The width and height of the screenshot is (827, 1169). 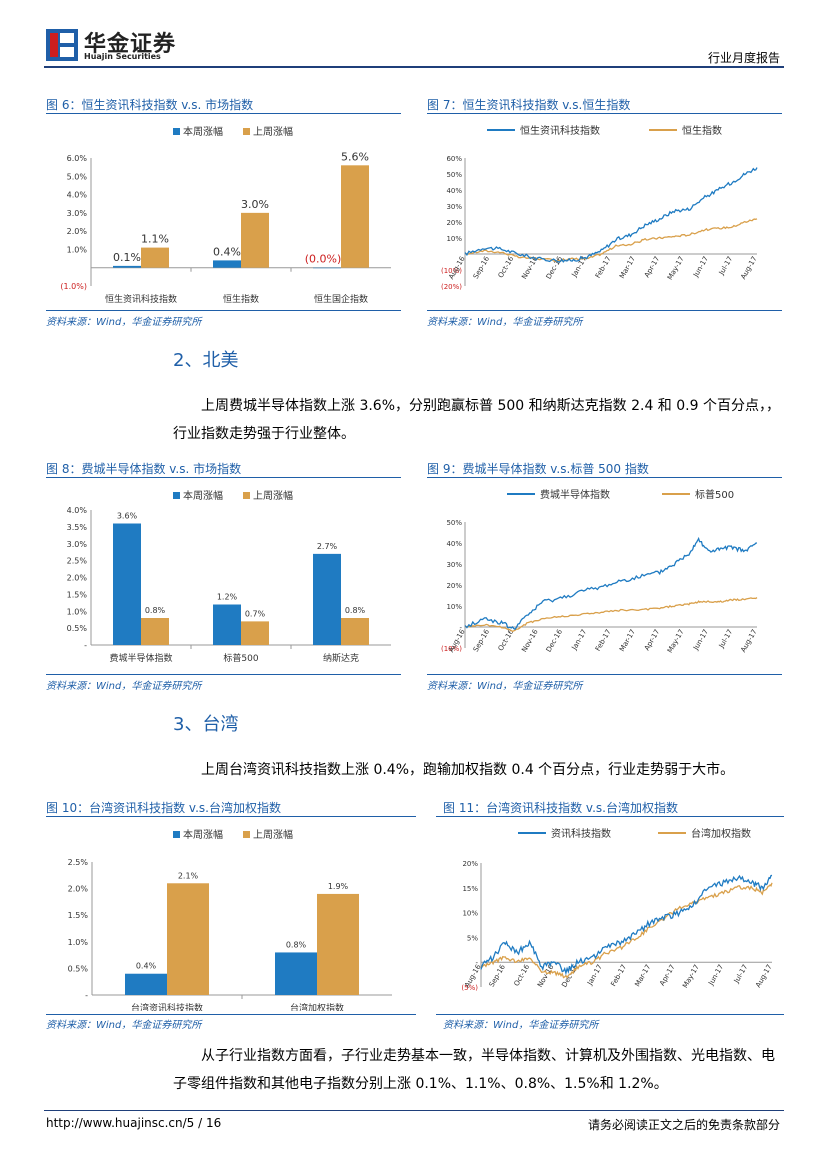 What do you see at coordinates (470, 864) in the screenshot?
I see `y-tick-label: 20%` at bounding box center [470, 864].